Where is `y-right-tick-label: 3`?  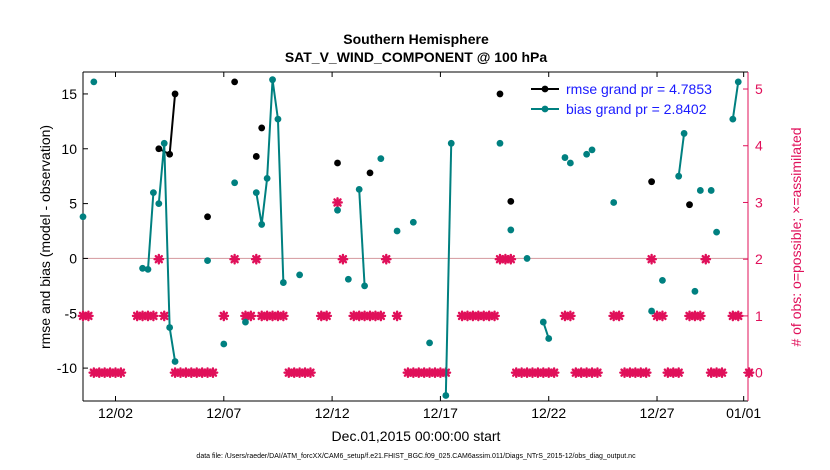
y-right-tick-label: 3 is located at coordinates (759, 202).